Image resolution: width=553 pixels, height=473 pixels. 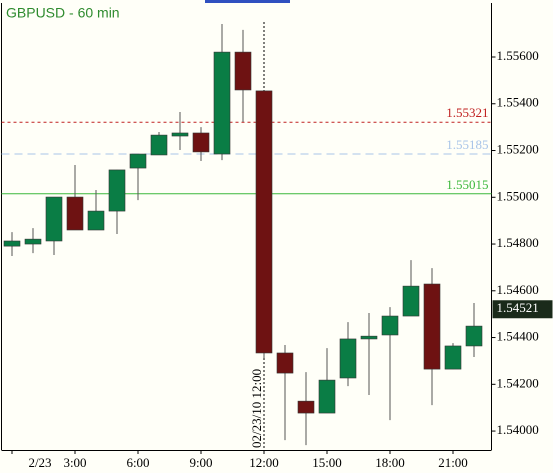 I want to click on y-tick-label: 1.55600, so click(x=518, y=55).